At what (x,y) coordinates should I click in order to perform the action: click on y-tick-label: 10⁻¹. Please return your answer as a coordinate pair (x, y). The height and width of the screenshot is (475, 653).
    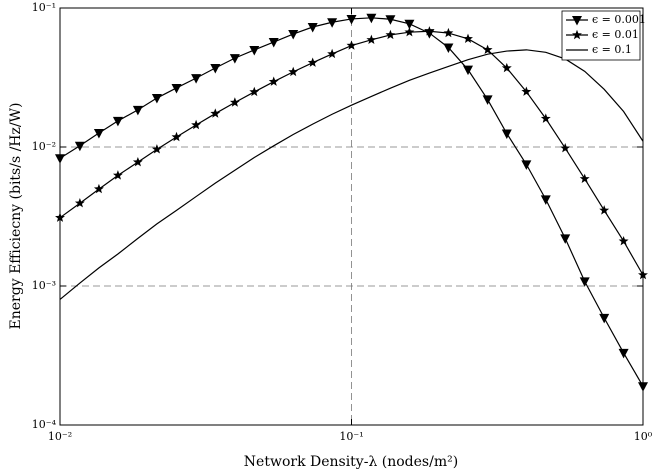
    Looking at the image, I should click on (44, 7).